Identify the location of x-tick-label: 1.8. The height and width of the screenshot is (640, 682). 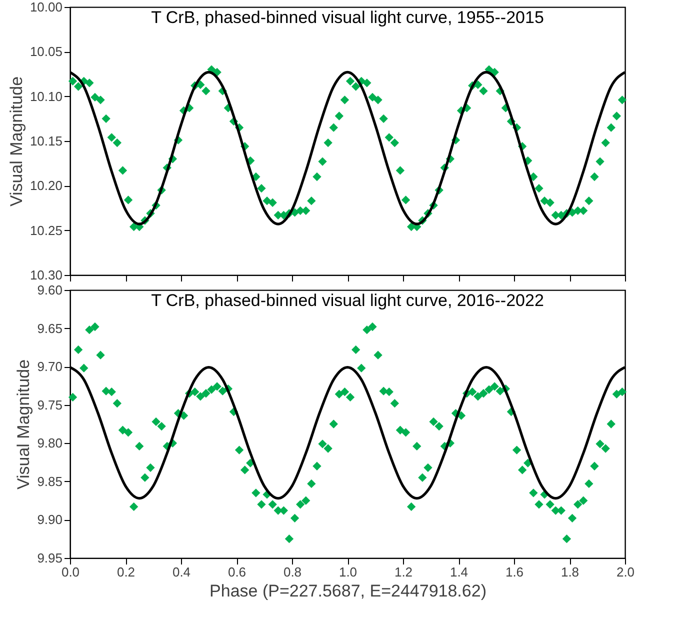
(570, 572).